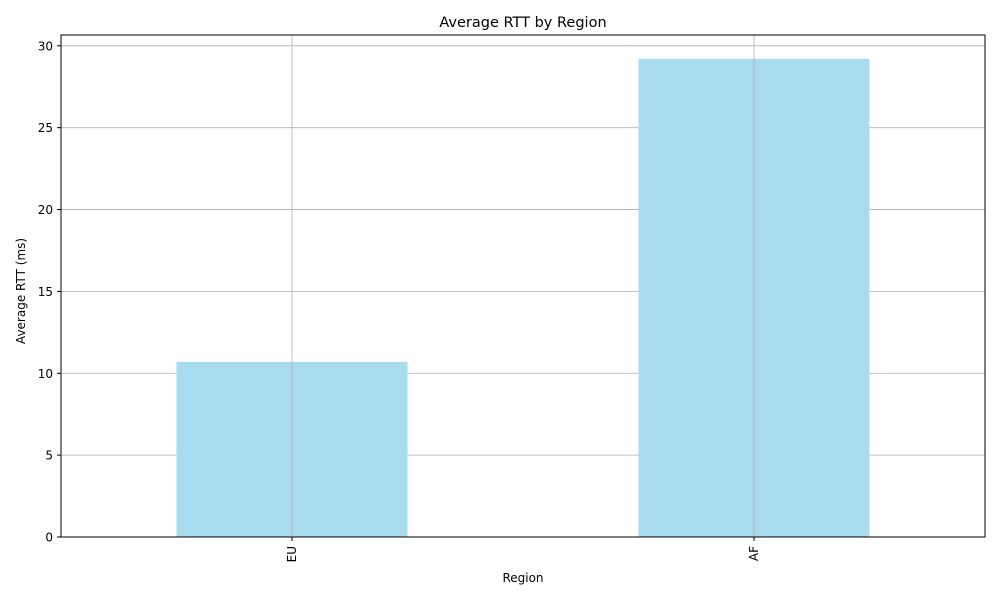  What do you see at coordinates (45, 292) in the screenshot?
I see `y-tick-label: 15` at bounding box center [45, 292].